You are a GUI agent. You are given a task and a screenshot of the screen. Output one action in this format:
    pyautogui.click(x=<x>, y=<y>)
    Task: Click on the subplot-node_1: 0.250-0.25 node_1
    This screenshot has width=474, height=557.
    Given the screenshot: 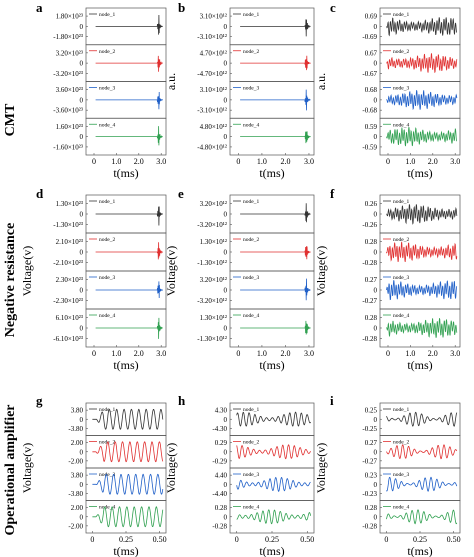 What is the action you would take?
    pyautogui.click(x=411, y=419)
    